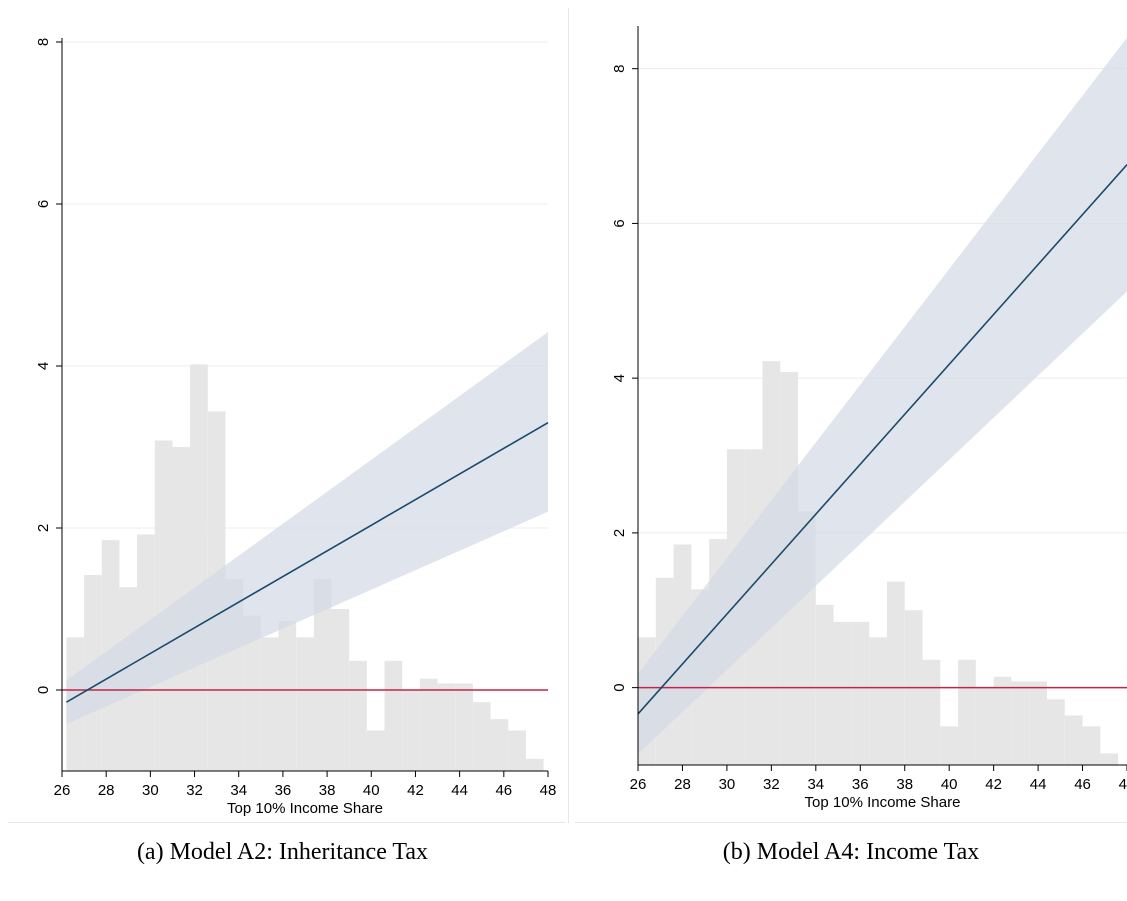  I want to click on caption-model-a4: (b) Model A4: Income Tax, so click(851, 852).